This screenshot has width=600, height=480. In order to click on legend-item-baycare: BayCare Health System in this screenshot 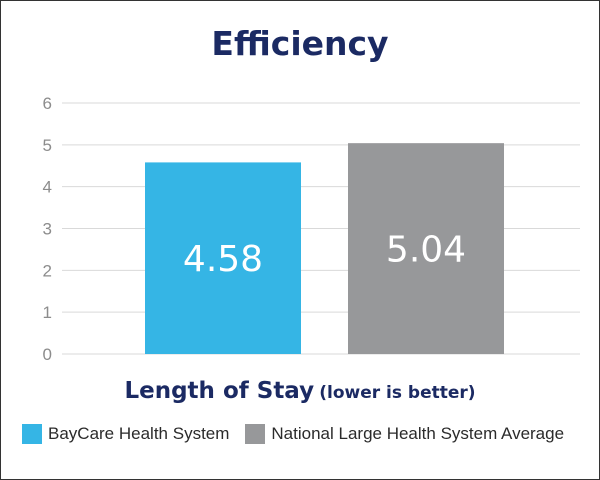, I will do `click(125, 434)`.